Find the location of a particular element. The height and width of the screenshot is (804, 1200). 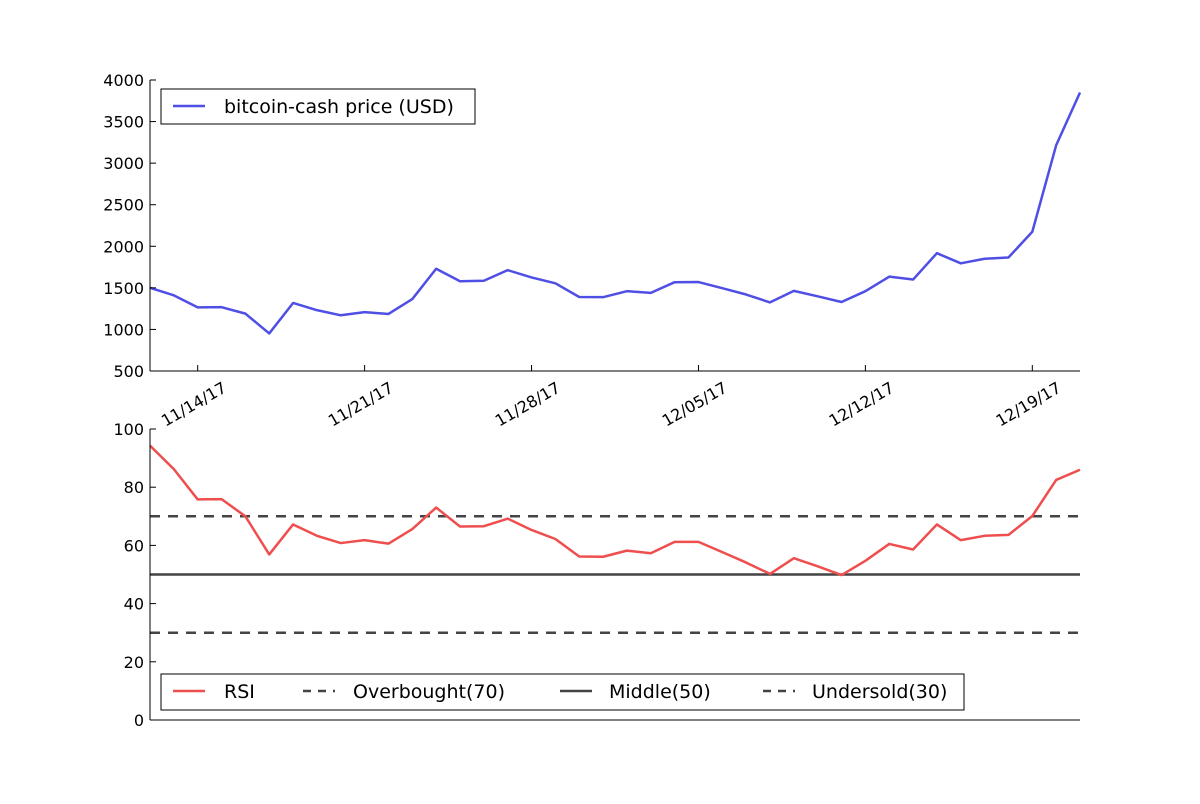

rsi-ytick-label: 80 is located at coordinates (134, 487).